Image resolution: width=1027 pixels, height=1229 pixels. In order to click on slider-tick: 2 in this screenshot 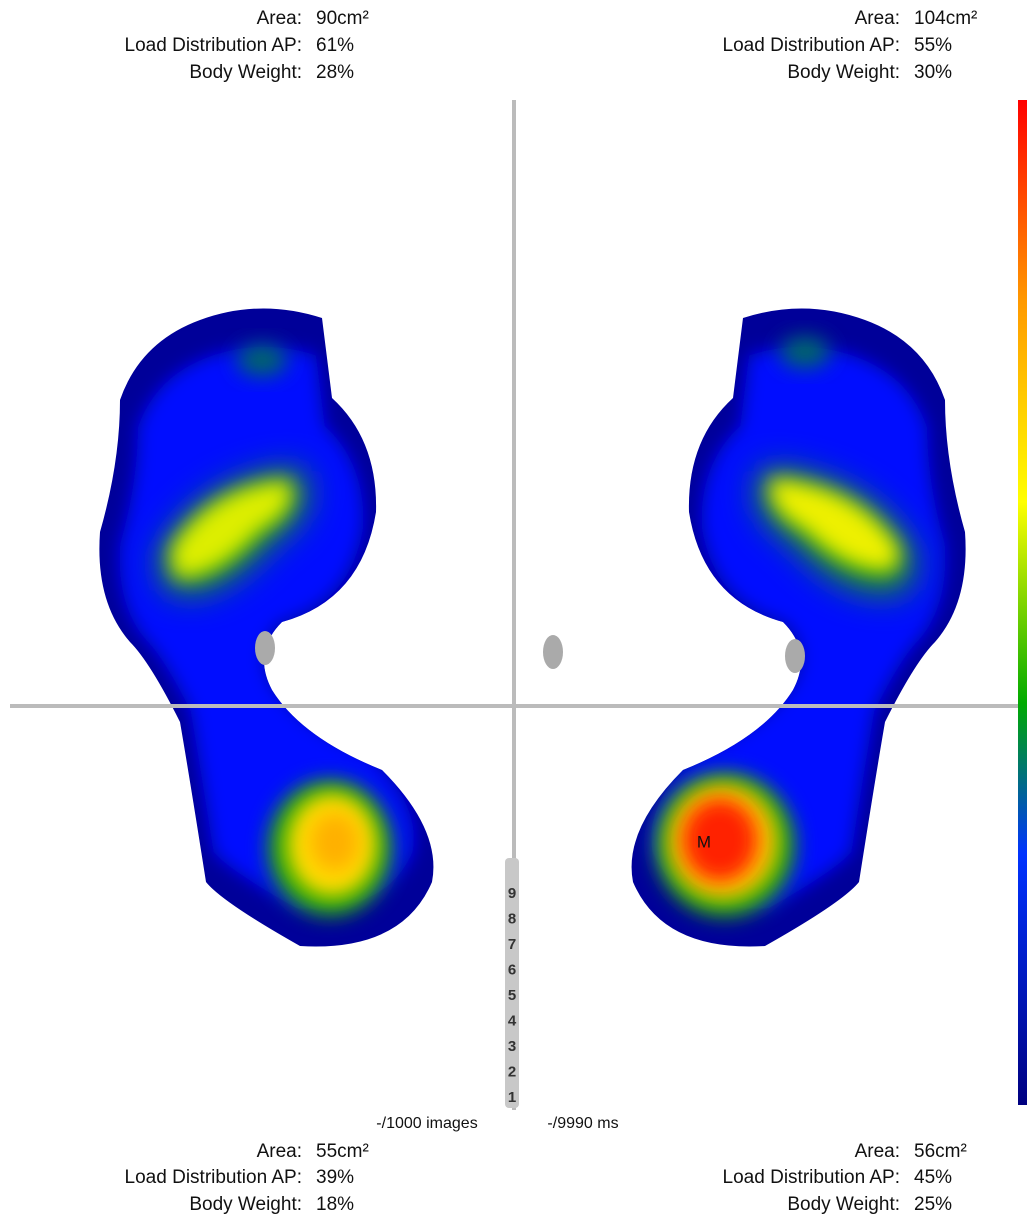, I will do `click(512, 1071)`.